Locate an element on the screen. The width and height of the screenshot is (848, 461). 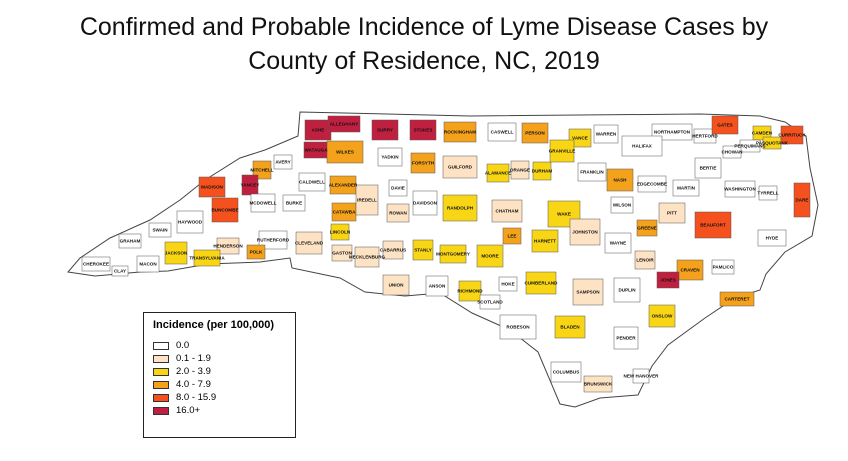
county-label: HOKE is located at coordinates (507, 284).